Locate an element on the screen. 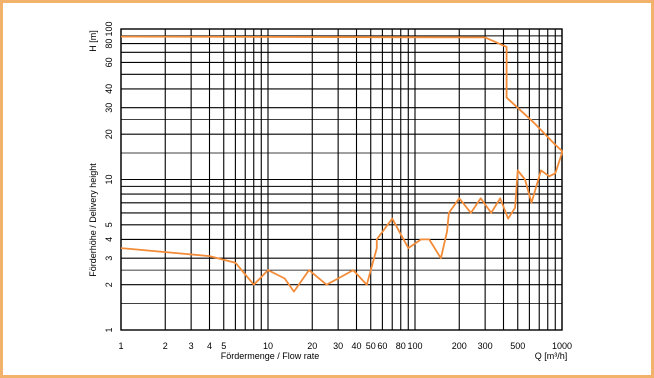 The width and height of the screenshot is (654, 378). y-tick-label: 20 is located at coordinates (109, 134).